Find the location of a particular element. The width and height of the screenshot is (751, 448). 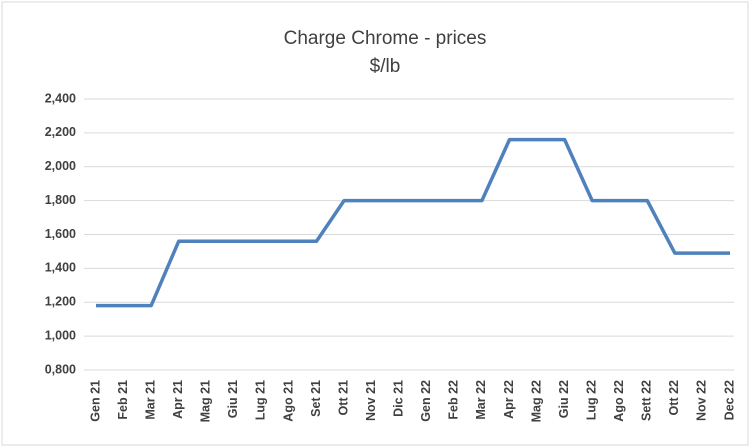

y-tick-label: 1,200 is located at coordinates (60, 302).